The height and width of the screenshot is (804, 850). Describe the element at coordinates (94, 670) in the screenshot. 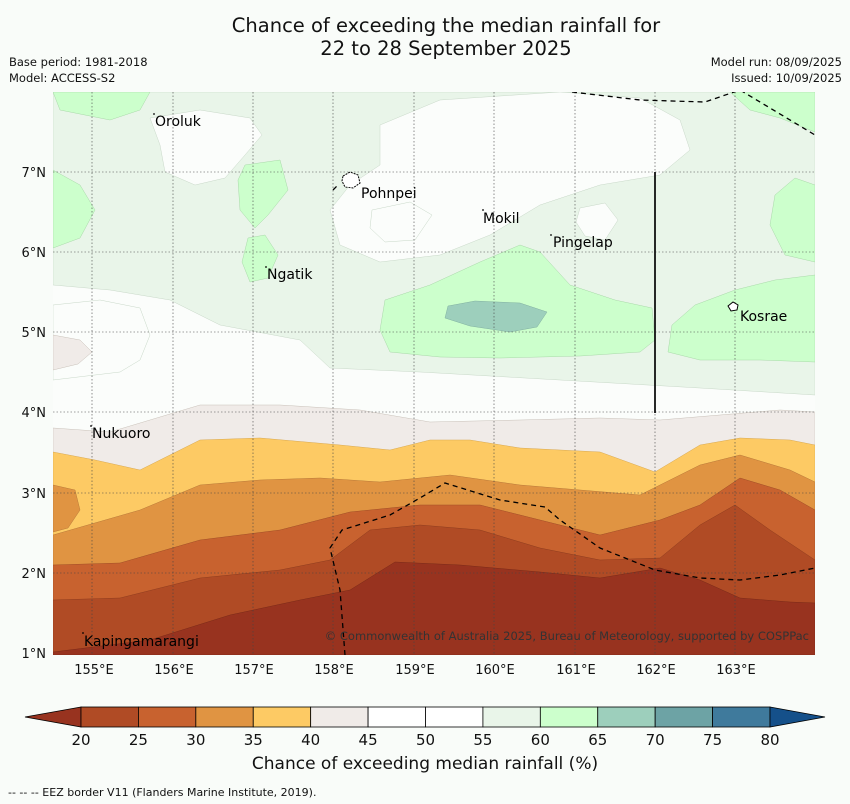

I see `lon-tick-155: 155°E` at that location.